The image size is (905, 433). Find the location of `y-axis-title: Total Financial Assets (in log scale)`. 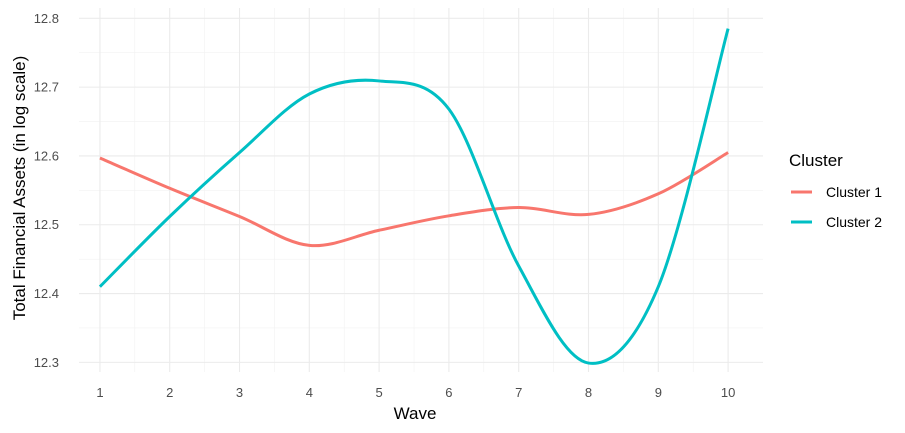

y-axis-title: Total Financial Assets (in log scale) is located at coordinates (19, 188).